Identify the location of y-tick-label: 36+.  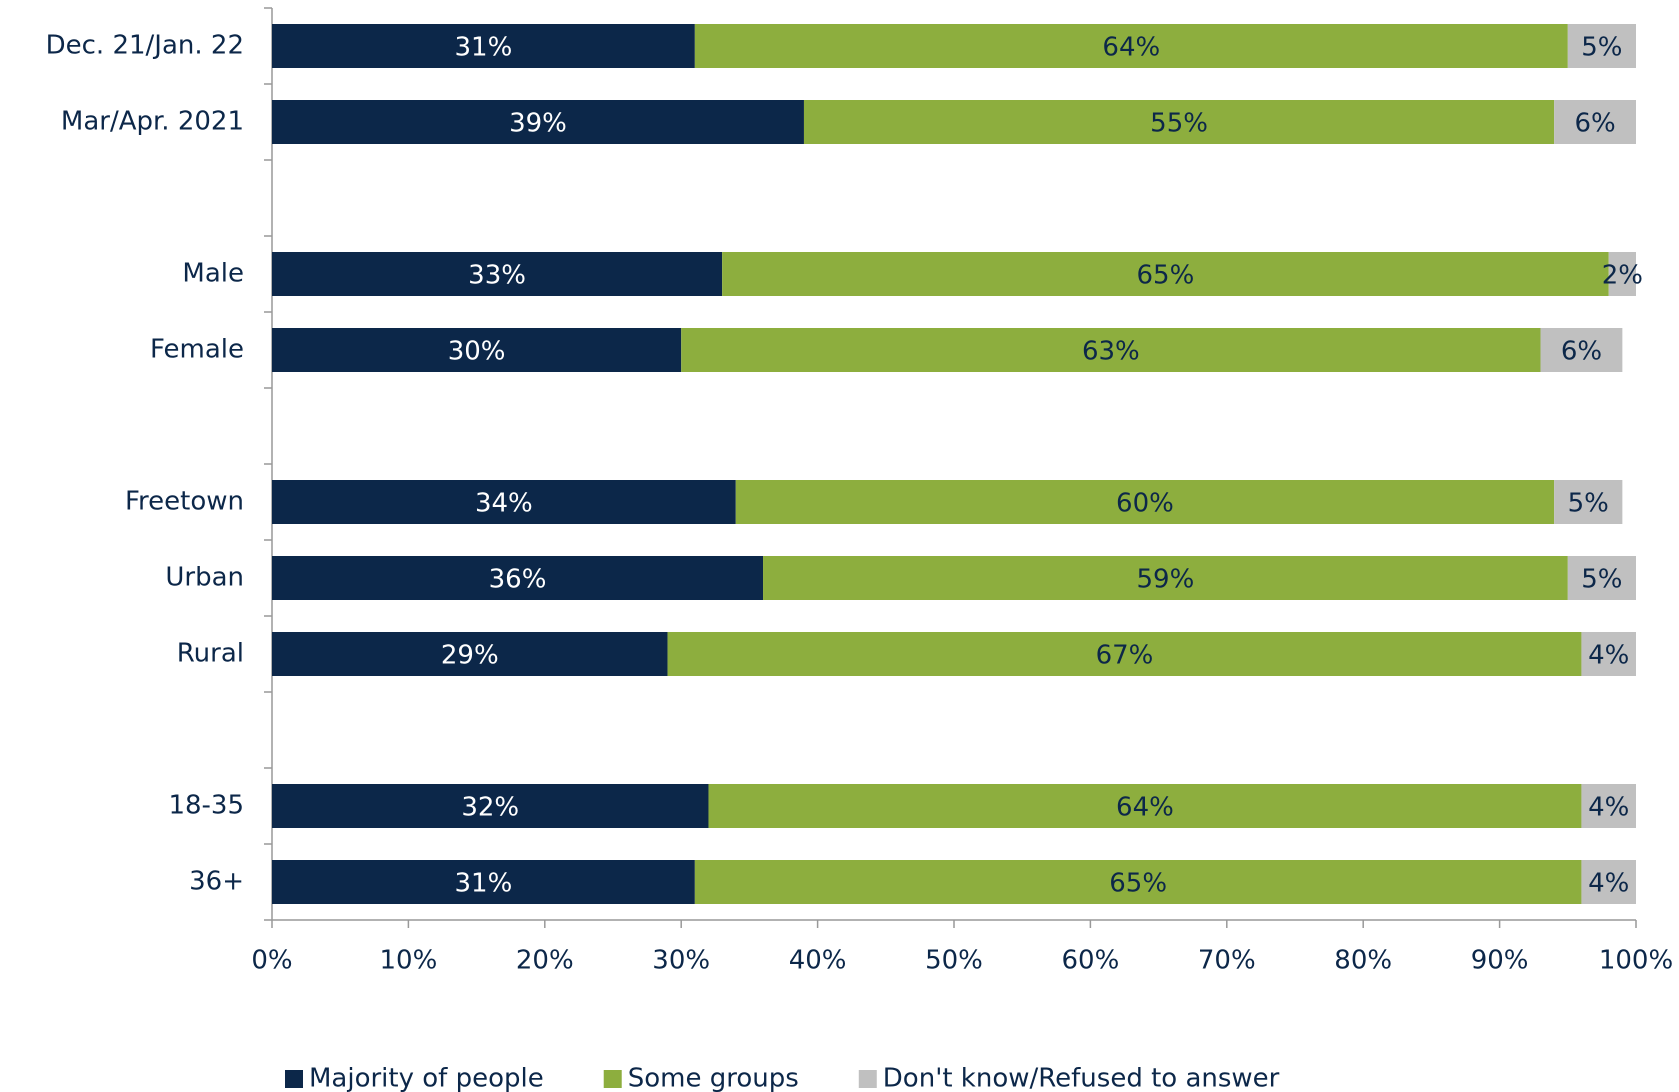
(216, 882).